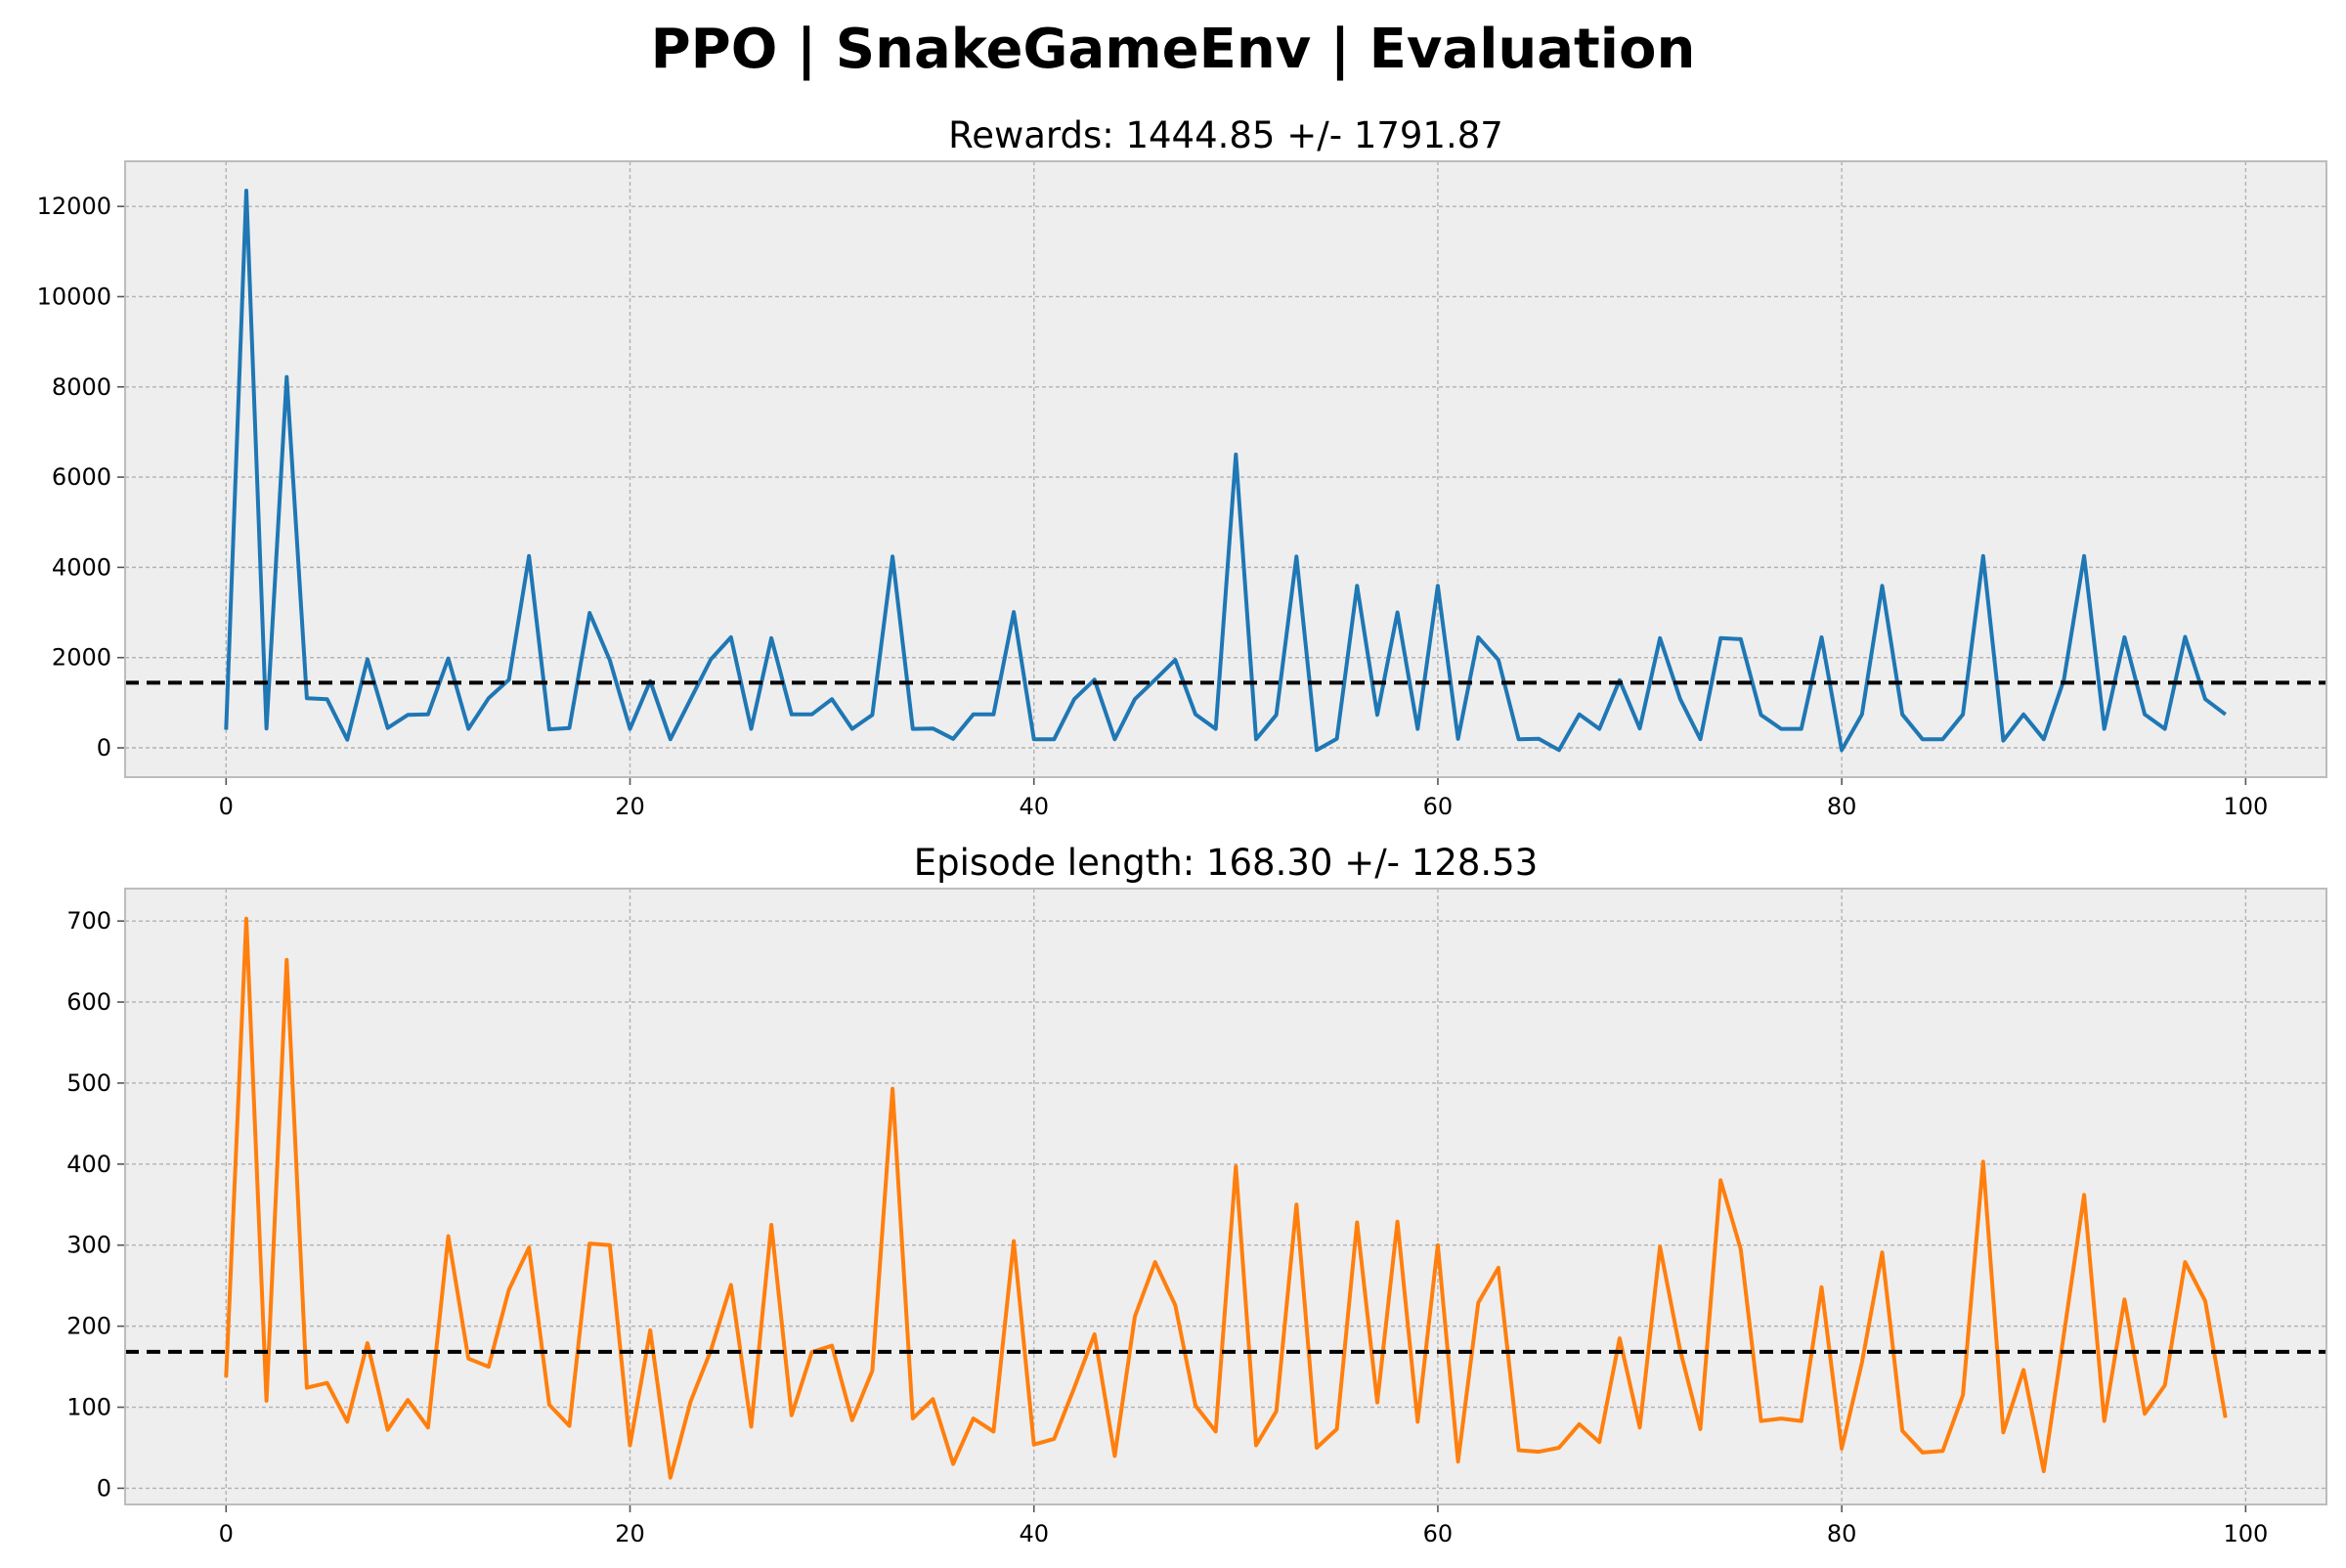 The height and width of the screenshot is (1568, 2346). I want to click on episode-length-y-tick-label: 100, so click(89, 1408).